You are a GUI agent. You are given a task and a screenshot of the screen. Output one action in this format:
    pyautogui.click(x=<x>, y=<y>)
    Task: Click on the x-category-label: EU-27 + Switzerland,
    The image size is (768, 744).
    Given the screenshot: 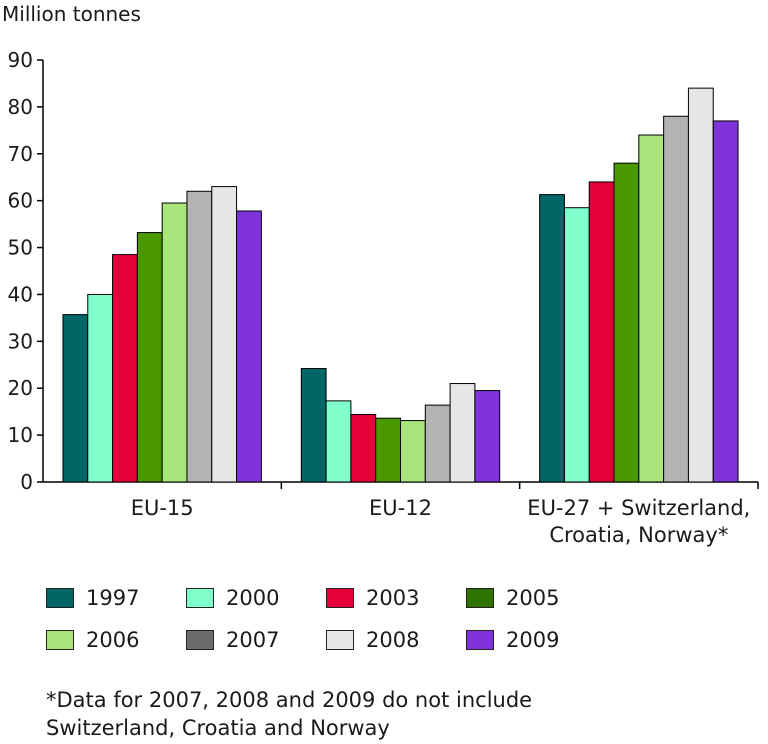 What is the action you would take?
    pyautogui.click(x=638, y=508)
    